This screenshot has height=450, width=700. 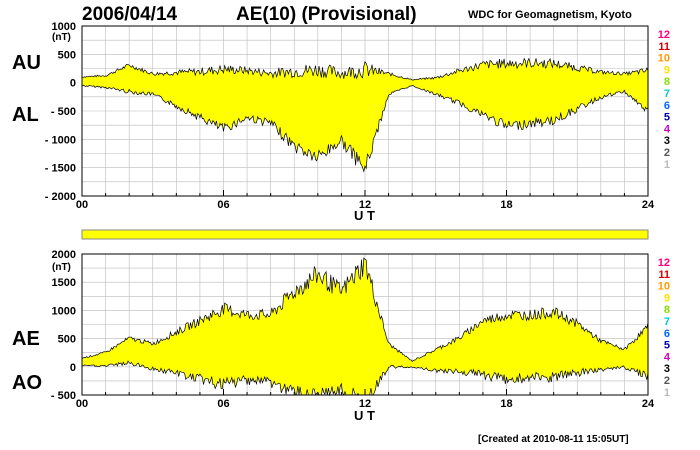 What do you see at coordinates (25, 115) in the screenshot?
I see `series-label-al: AL` at bounding box center [25, 115].